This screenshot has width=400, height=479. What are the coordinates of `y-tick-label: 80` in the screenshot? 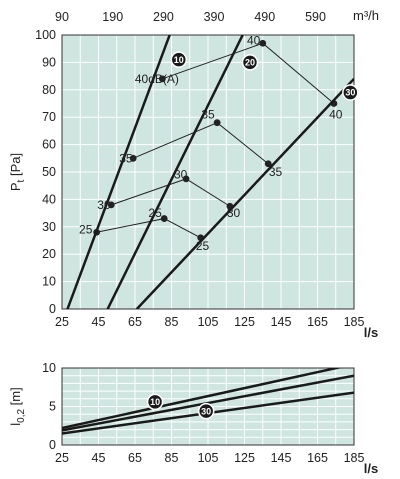 It's located at (49, 90).